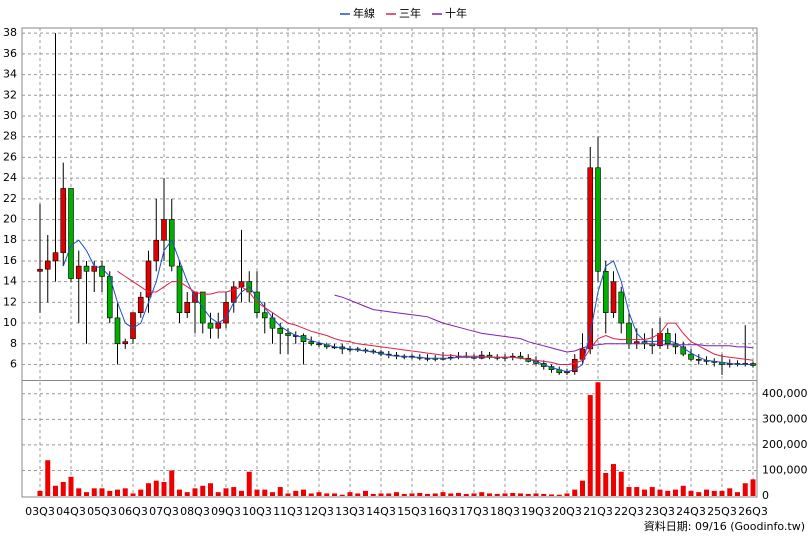  I want to click on y-tick-label: 24, so click(10, 177).